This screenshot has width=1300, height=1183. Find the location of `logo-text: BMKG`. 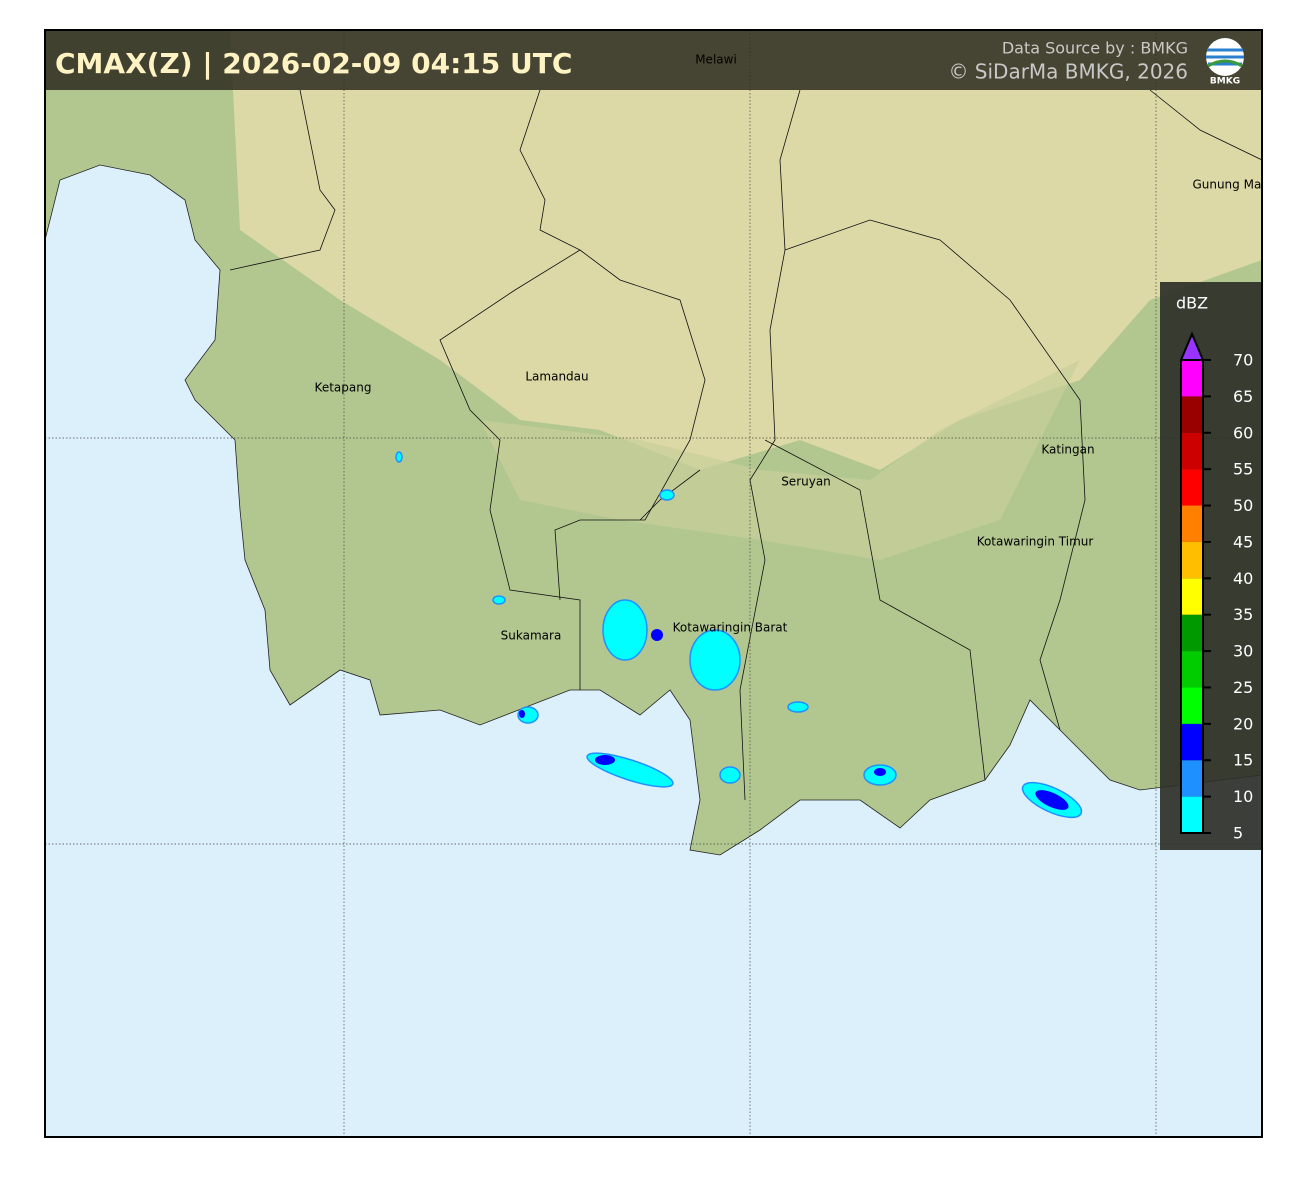

logo-text: BMKG is located at coordinates (1225, 82).